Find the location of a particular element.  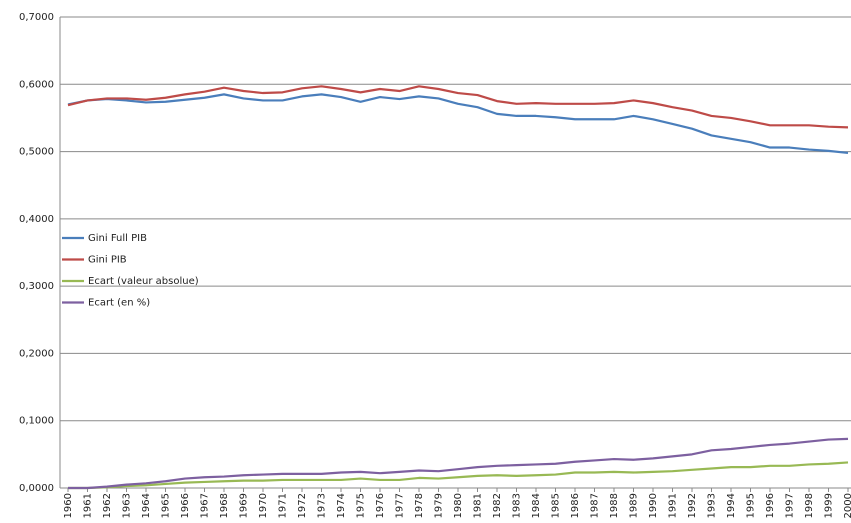

x-tick-label: 1972 is located at coordinates (302, 505).